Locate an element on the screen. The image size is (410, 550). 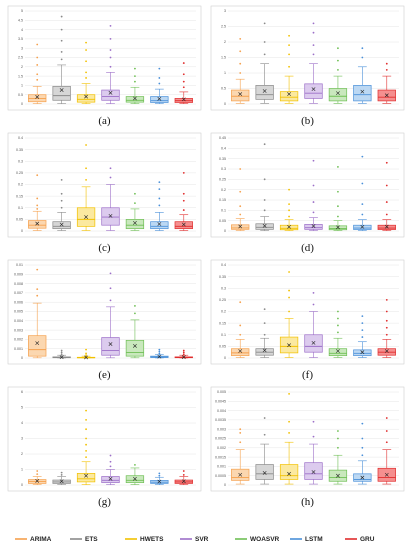
y-tick-label: 0.01 is located at coordinates (19, 265).